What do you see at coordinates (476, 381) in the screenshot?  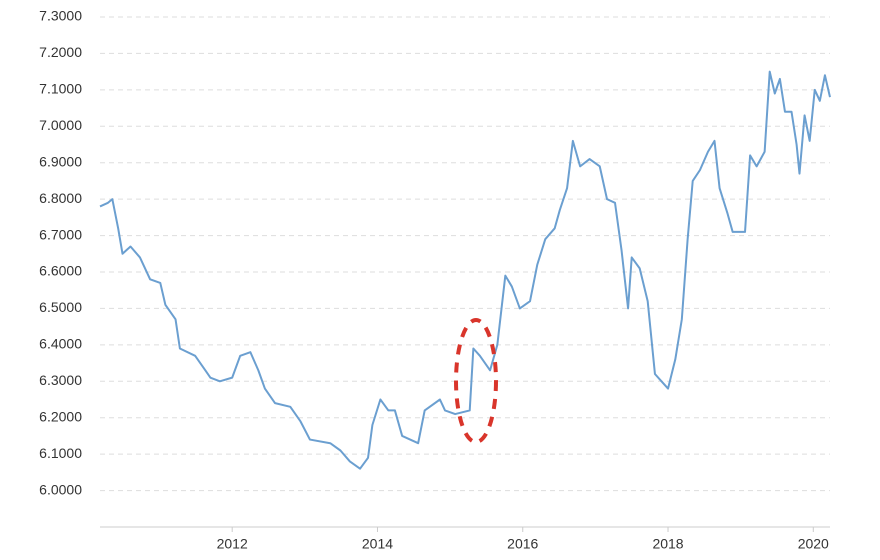 I see `highlight-ellipse` at bounding box center [476, 381].